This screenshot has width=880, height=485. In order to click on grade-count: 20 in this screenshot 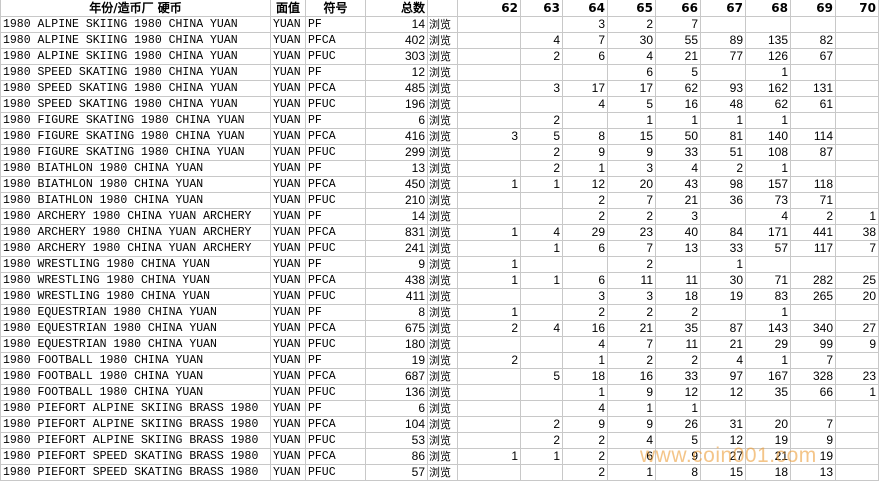, I will do `click(768, 424)`.